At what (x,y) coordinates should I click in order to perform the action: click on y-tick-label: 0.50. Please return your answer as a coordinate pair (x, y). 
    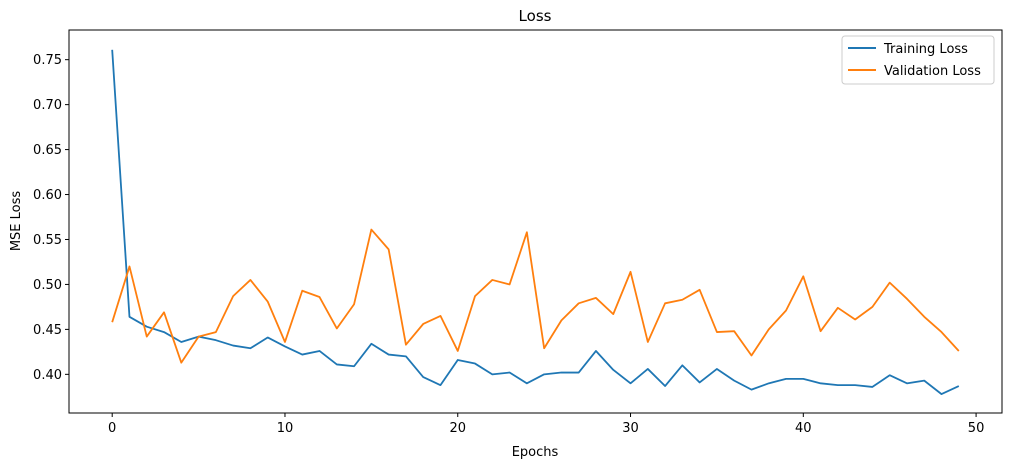
    Looking at the image, I should click on (47, 285).